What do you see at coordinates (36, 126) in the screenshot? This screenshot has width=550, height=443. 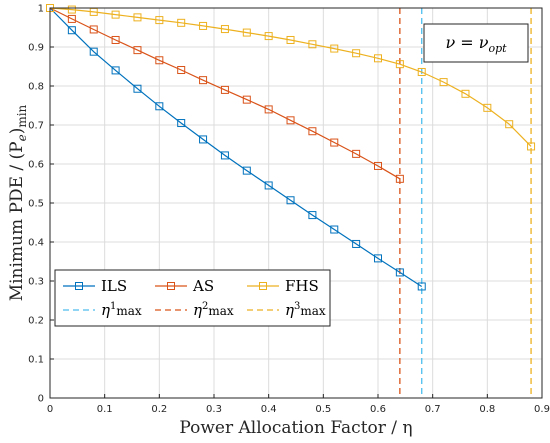 I see `y-tick-label: 0.7` at bounding box center [36, 126].